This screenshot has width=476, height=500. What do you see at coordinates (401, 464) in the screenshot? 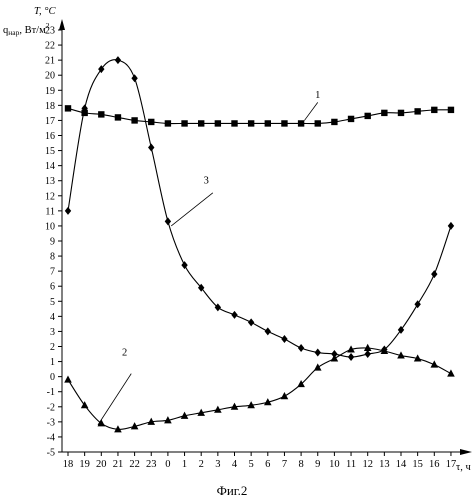
I see `x-tick-label: 14` at bounding box center [401, 464].